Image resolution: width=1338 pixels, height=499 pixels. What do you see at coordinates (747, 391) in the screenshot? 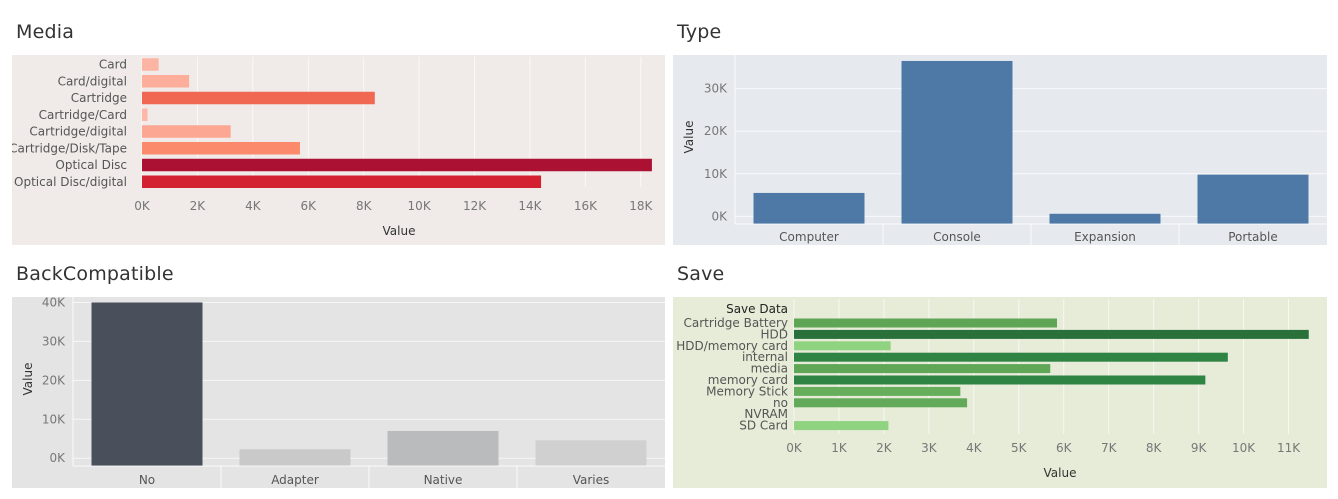
I see `category-label-memory-stick: Memory Stick` at bounding box center [747, 391].